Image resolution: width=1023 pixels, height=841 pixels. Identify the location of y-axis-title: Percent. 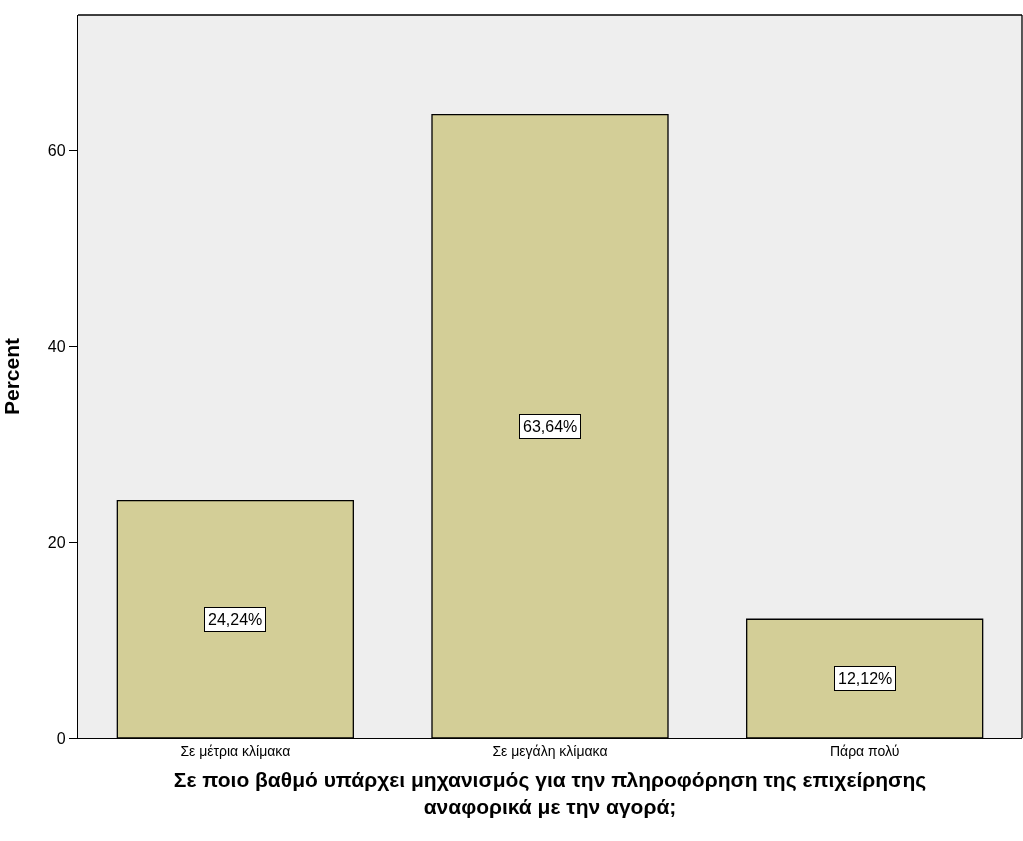
(11, 376).